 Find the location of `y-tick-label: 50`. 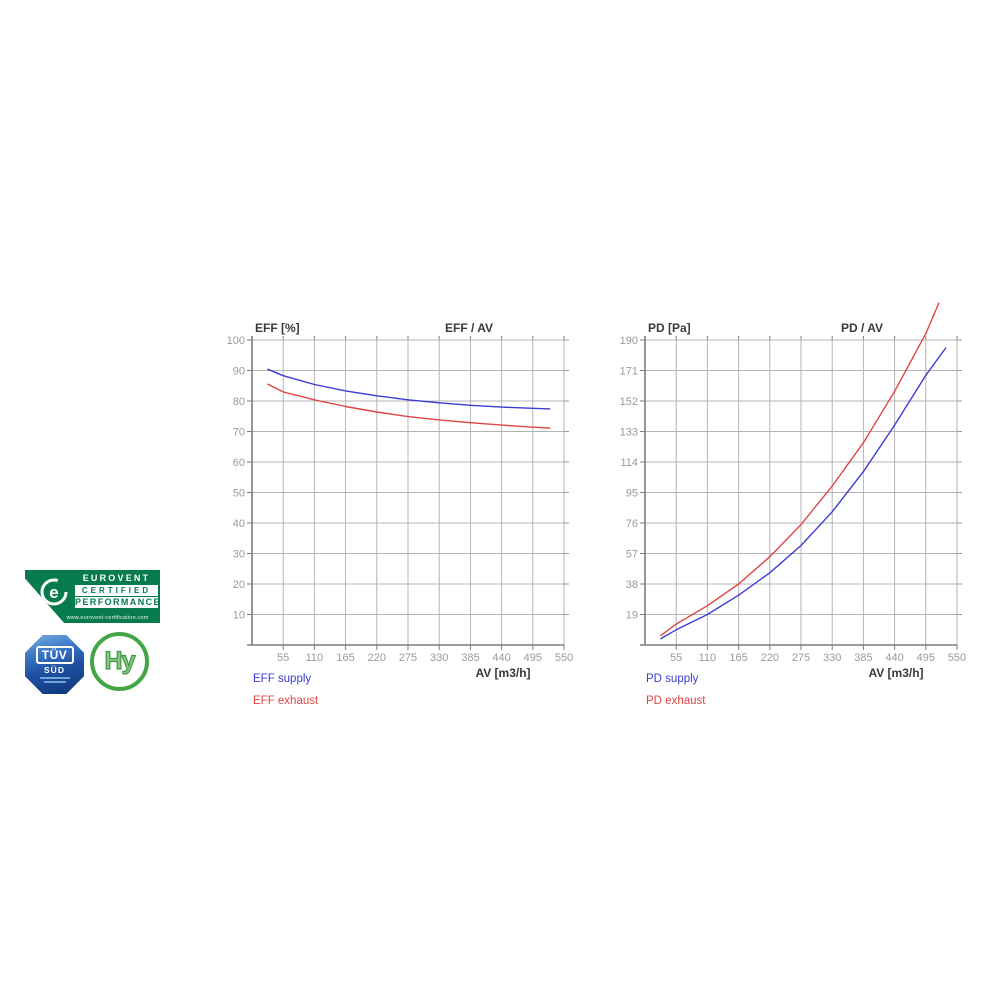

y-tick-label: 50 is located at coordinates (239, 494).